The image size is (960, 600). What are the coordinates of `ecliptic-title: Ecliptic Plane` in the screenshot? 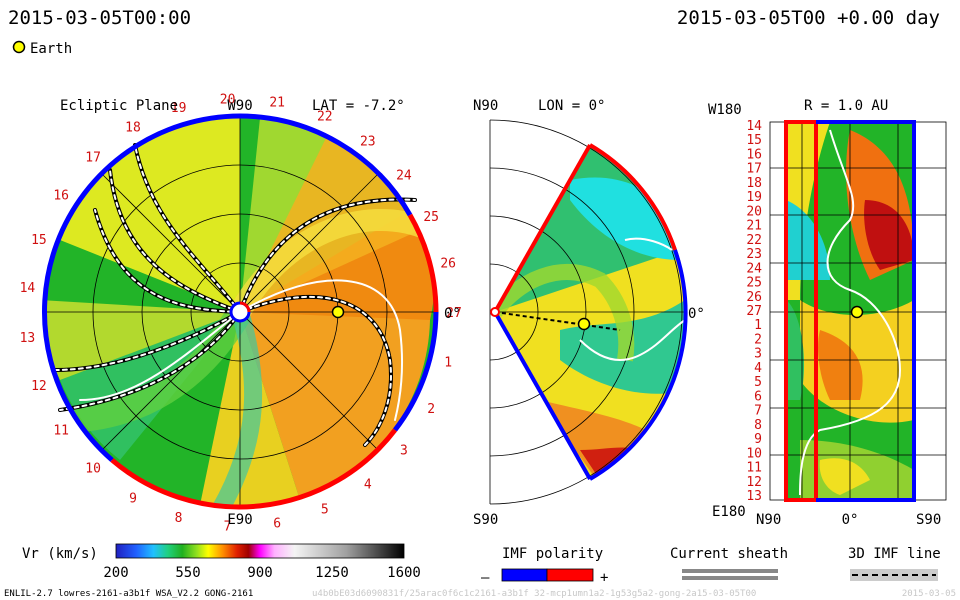 It's located at (119, 106).